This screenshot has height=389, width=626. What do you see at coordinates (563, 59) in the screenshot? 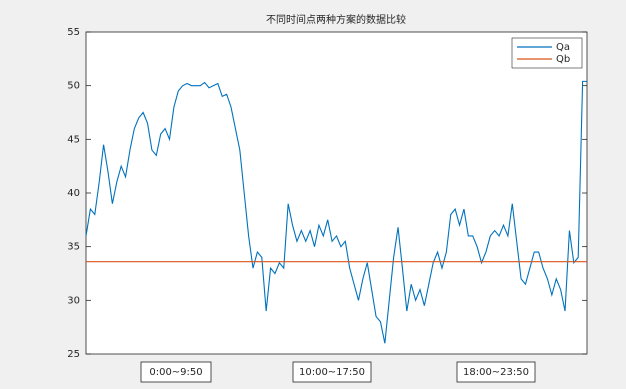
I see `legend-label: Qb` at bounding box center [563, 59].